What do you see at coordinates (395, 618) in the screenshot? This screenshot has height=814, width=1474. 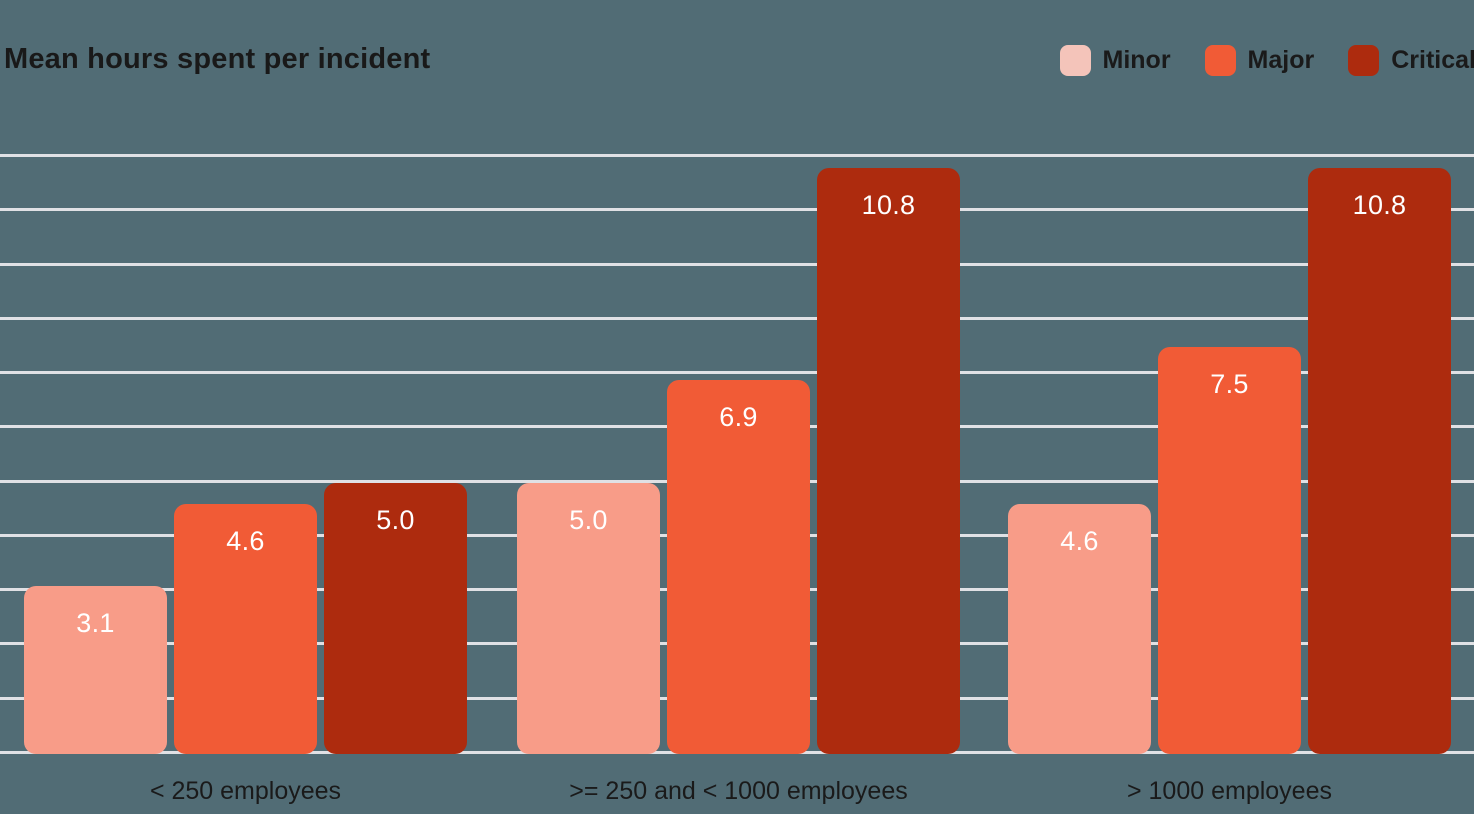 I see `bar-critical-1: 5.0` at bounding box center [395, 618].